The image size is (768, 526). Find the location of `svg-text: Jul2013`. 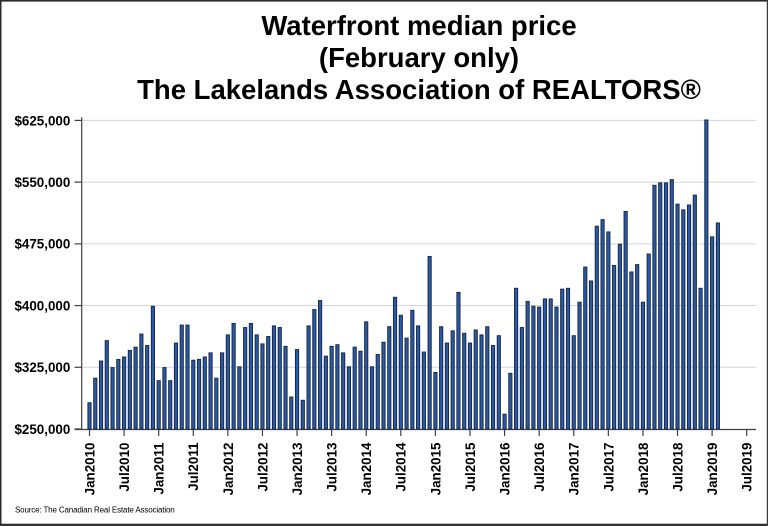

svg-text: Jul2013 is located at coordinates (332, 467).